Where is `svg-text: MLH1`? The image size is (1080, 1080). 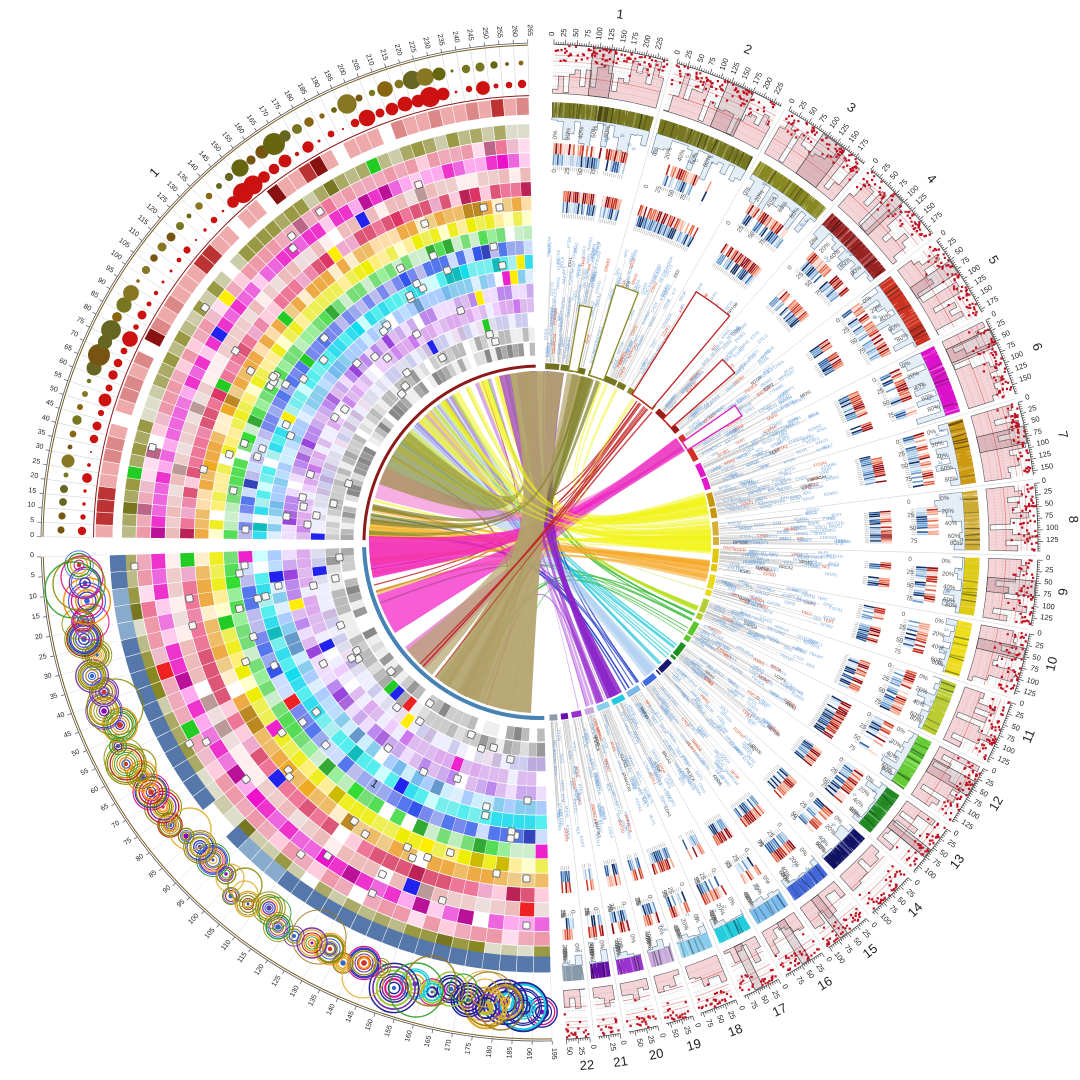 svg-text: MLH1 is located at coordinates (652, 321).